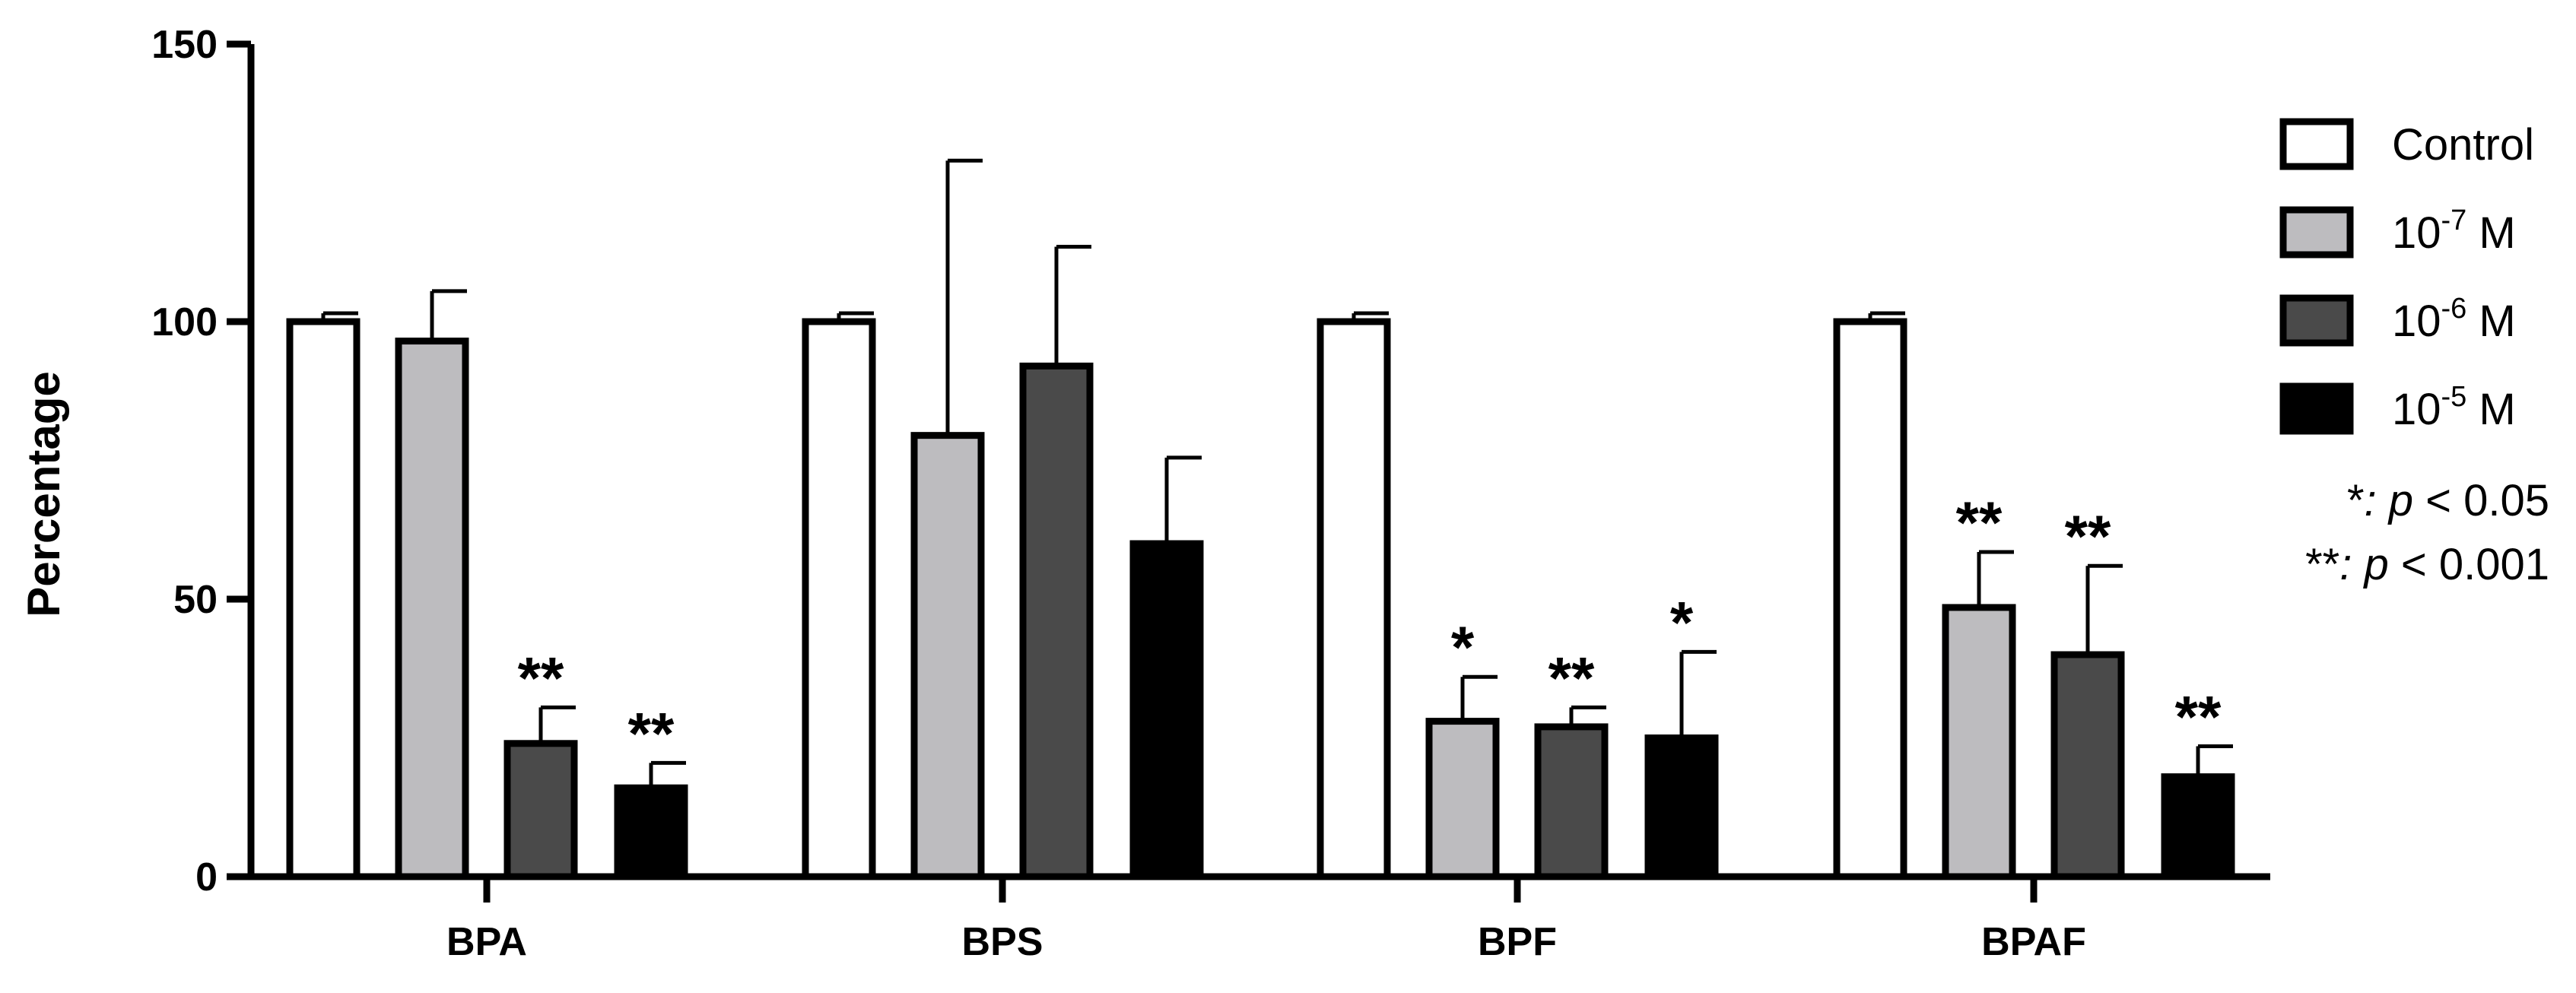 The width and height of the screenshot is (2576, 993). What do you see at coordinates (206, 877) in the screenshot?
I see `y-tick-label: 0` at bounding box center [206, 877].